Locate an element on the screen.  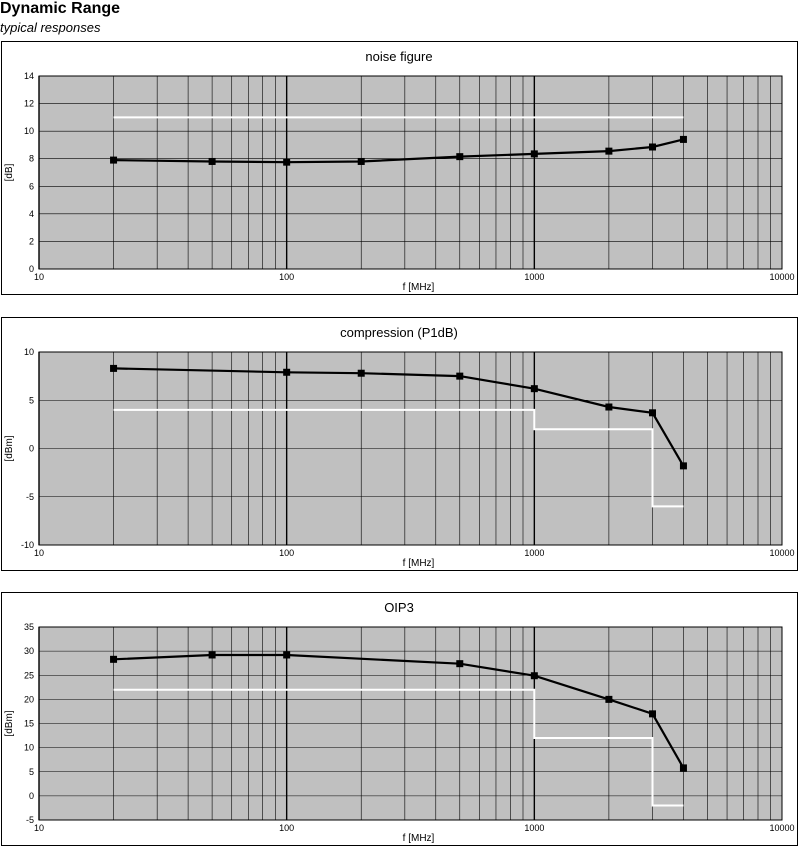
chart-0-xtick-label: 1000 is located at coordinates (534, 277).